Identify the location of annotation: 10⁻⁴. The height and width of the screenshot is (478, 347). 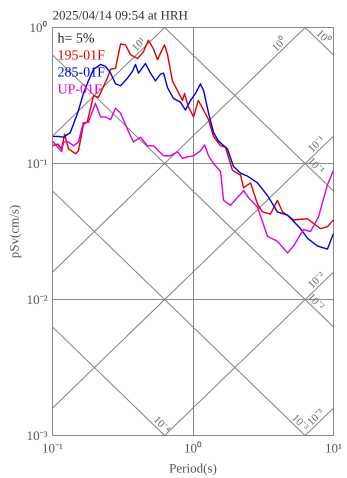
(161, 425).